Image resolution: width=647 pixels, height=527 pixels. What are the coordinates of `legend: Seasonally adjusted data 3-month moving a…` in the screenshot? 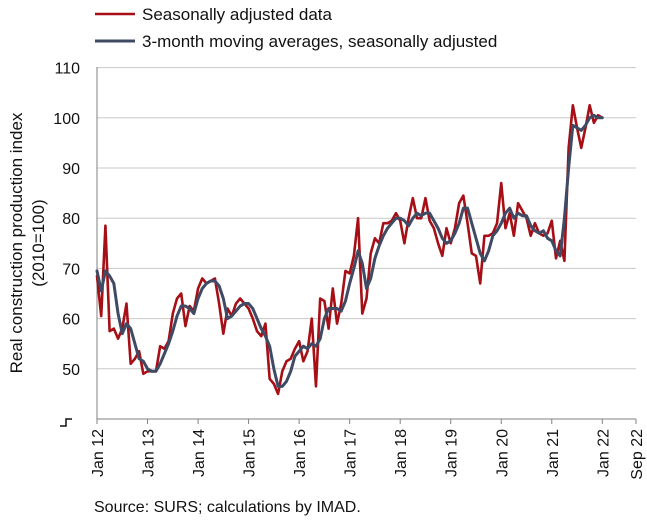 It's located at (296, 28).